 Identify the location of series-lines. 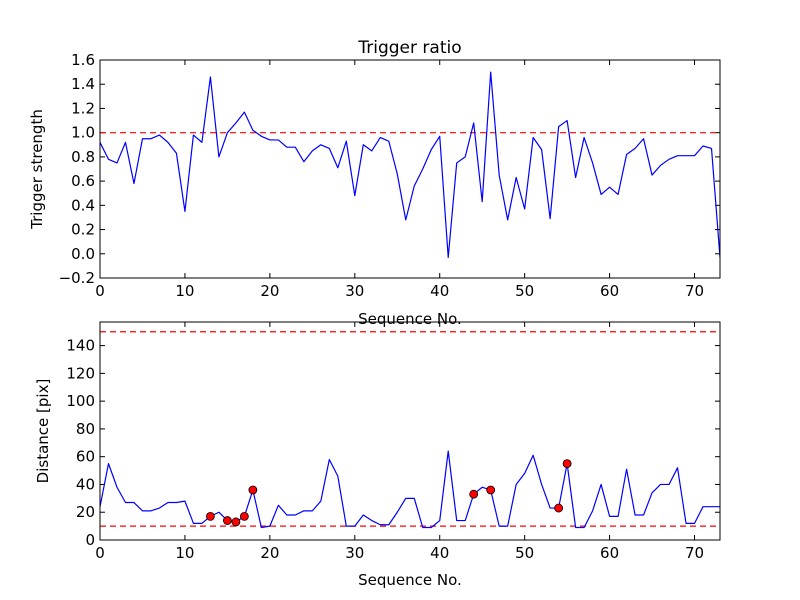
(410, 489).